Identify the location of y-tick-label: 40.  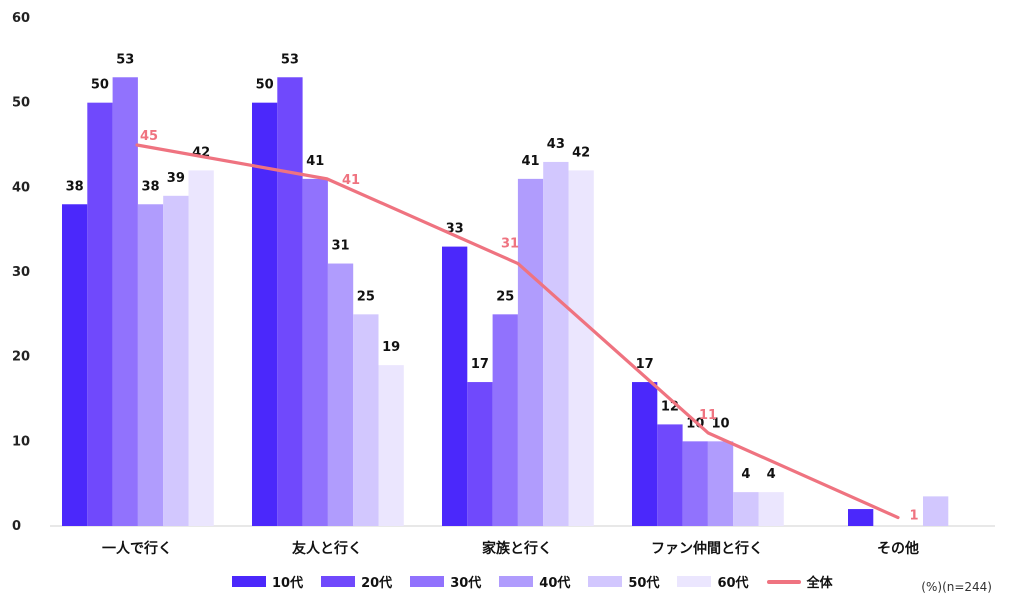
(21, 187).